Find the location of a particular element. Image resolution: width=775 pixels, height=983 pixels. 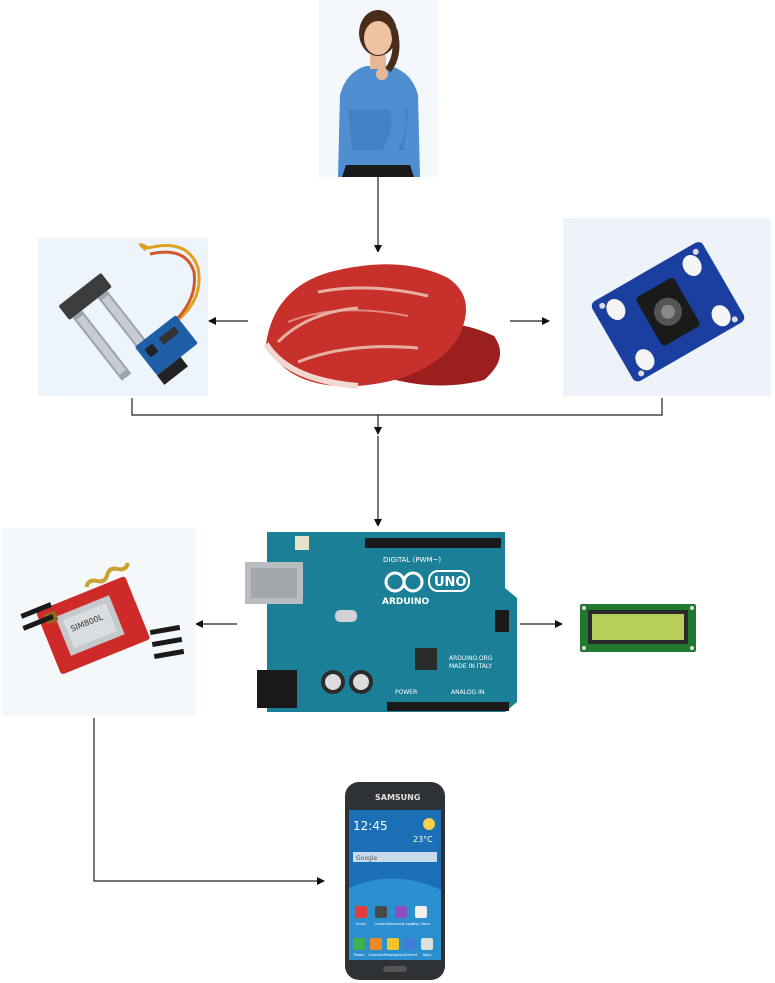

soil-sensor-node is located at coordinates (123, 317).